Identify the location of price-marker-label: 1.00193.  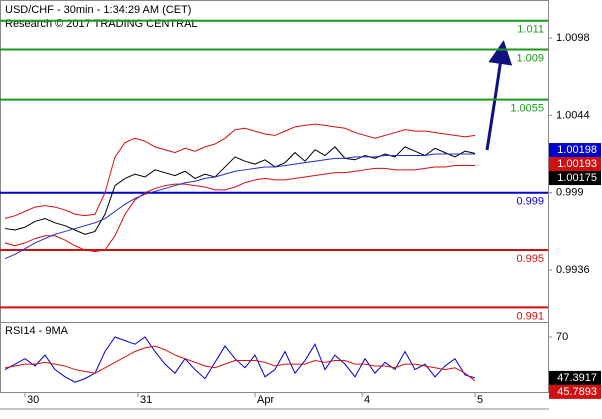
(577, 164).